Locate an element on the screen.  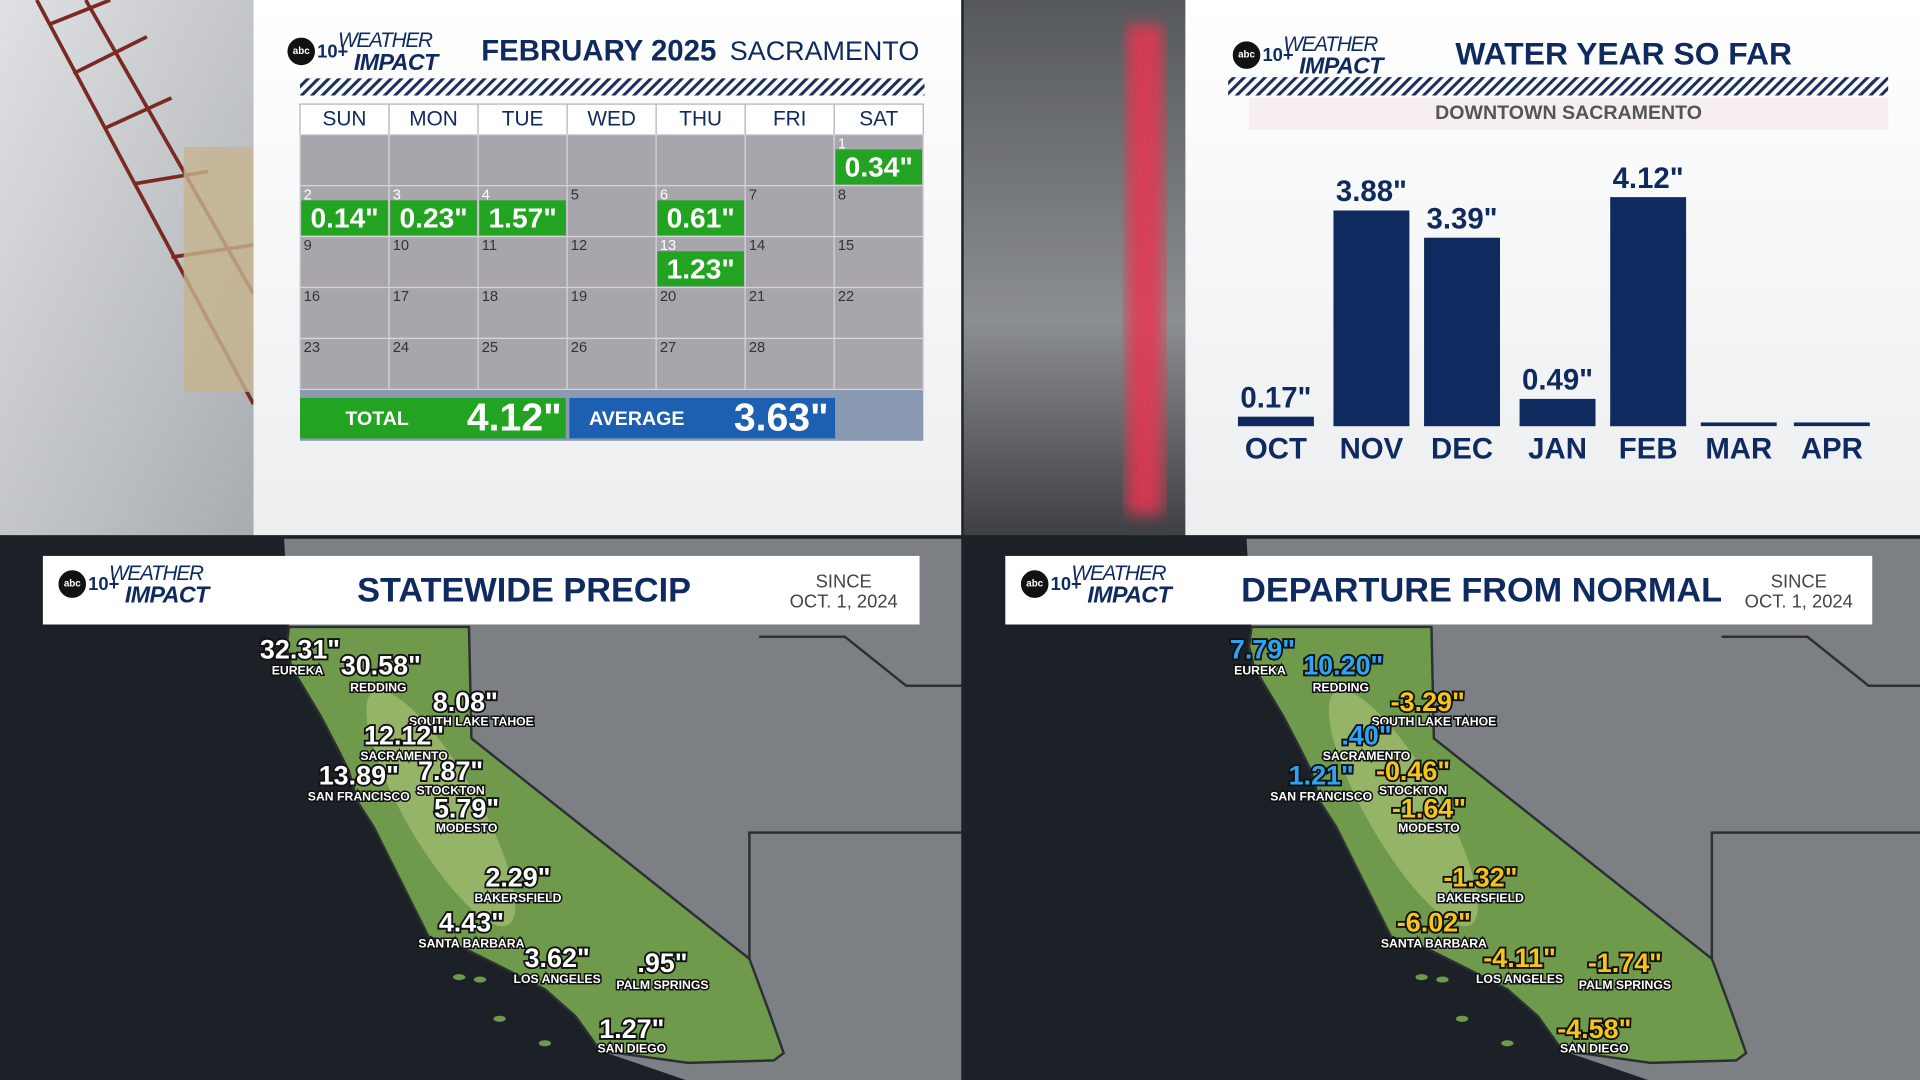
value-label: 3.88" is located at coordinates (1371, 191).